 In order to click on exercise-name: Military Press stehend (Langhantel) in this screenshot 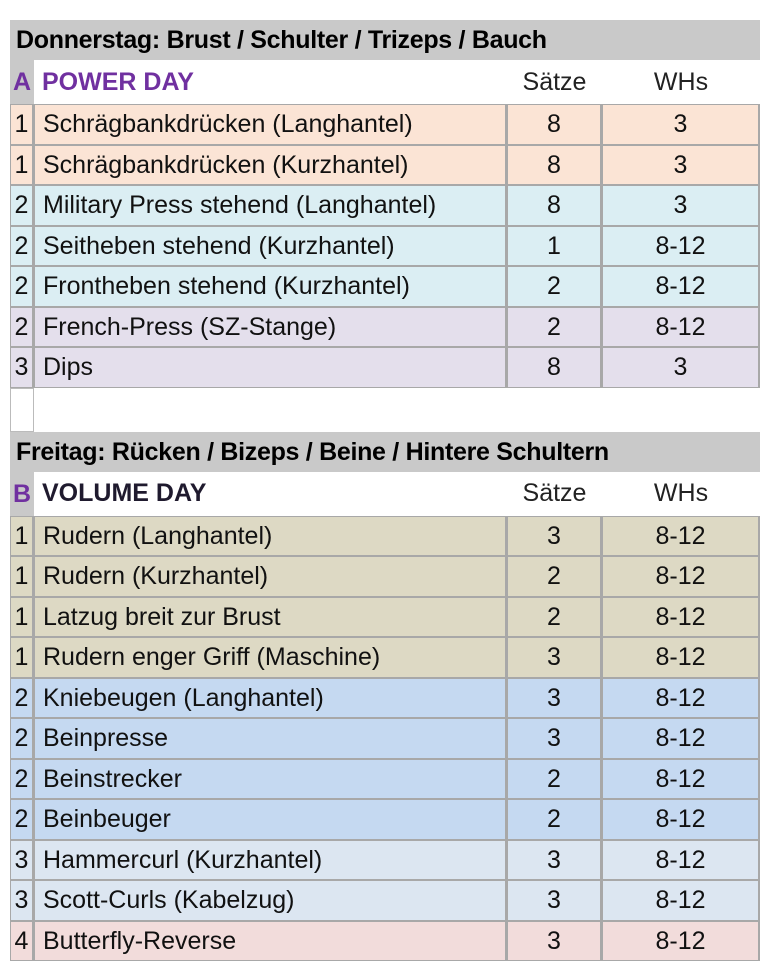, I will do `click(270, 205)`.